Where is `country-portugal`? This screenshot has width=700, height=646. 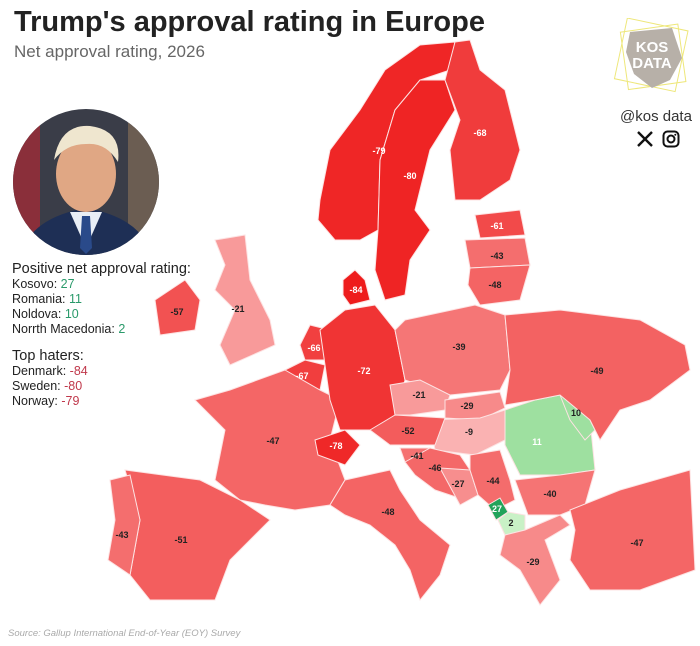 country-portugal is located at coordinates (124, 525).